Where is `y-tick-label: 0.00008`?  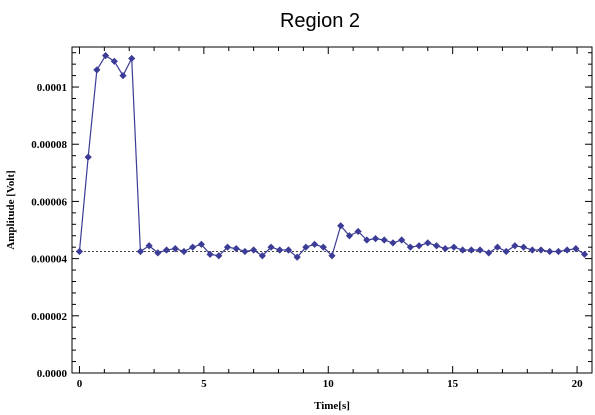 y-tick-label: 0.00008 is located at coordinates (49, 145).